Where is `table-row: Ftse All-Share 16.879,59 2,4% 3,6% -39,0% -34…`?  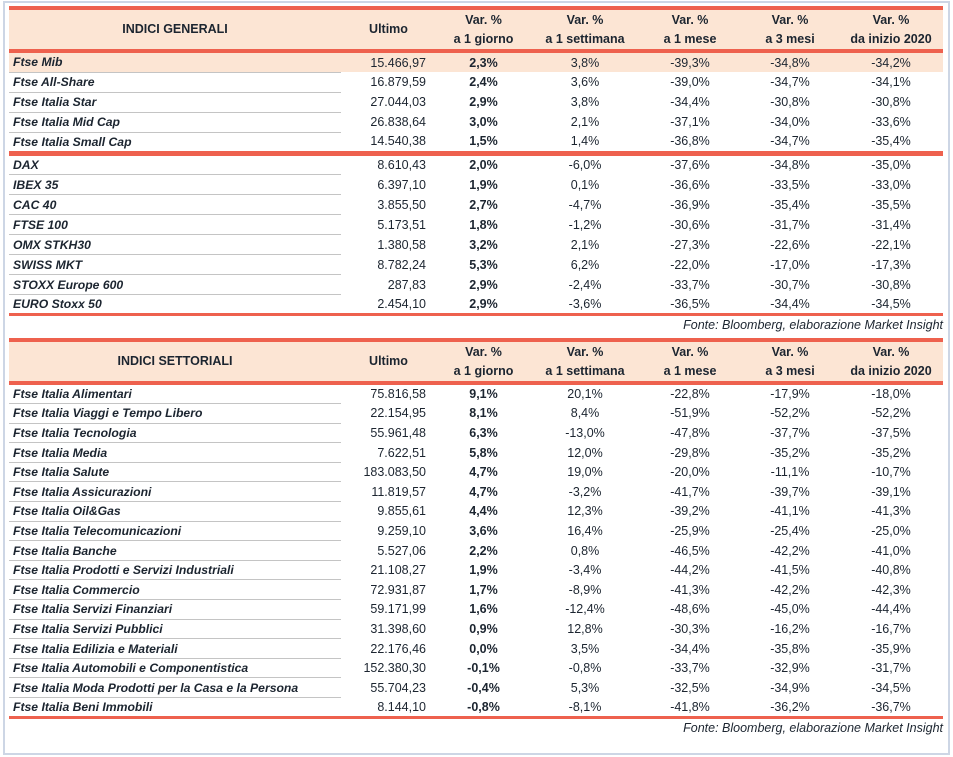 table-row: Ftse All-Share 16.879,59 2,4% 3,6% -39,0% -34… is located at coordinates (476, 82).